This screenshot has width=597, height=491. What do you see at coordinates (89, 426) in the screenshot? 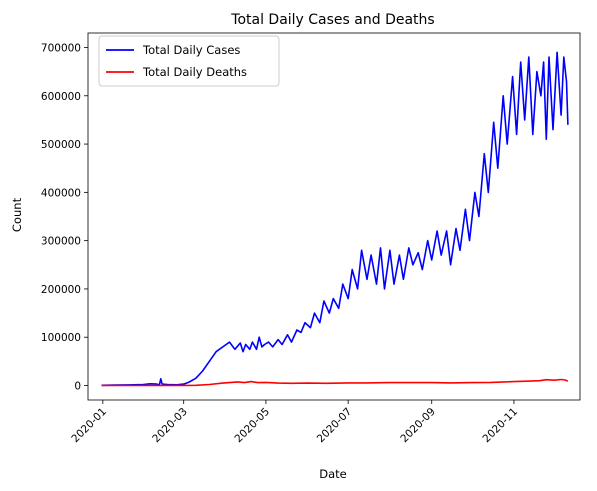
I see `x-tick-label: 2020-01` at bounding box center [89, 426].